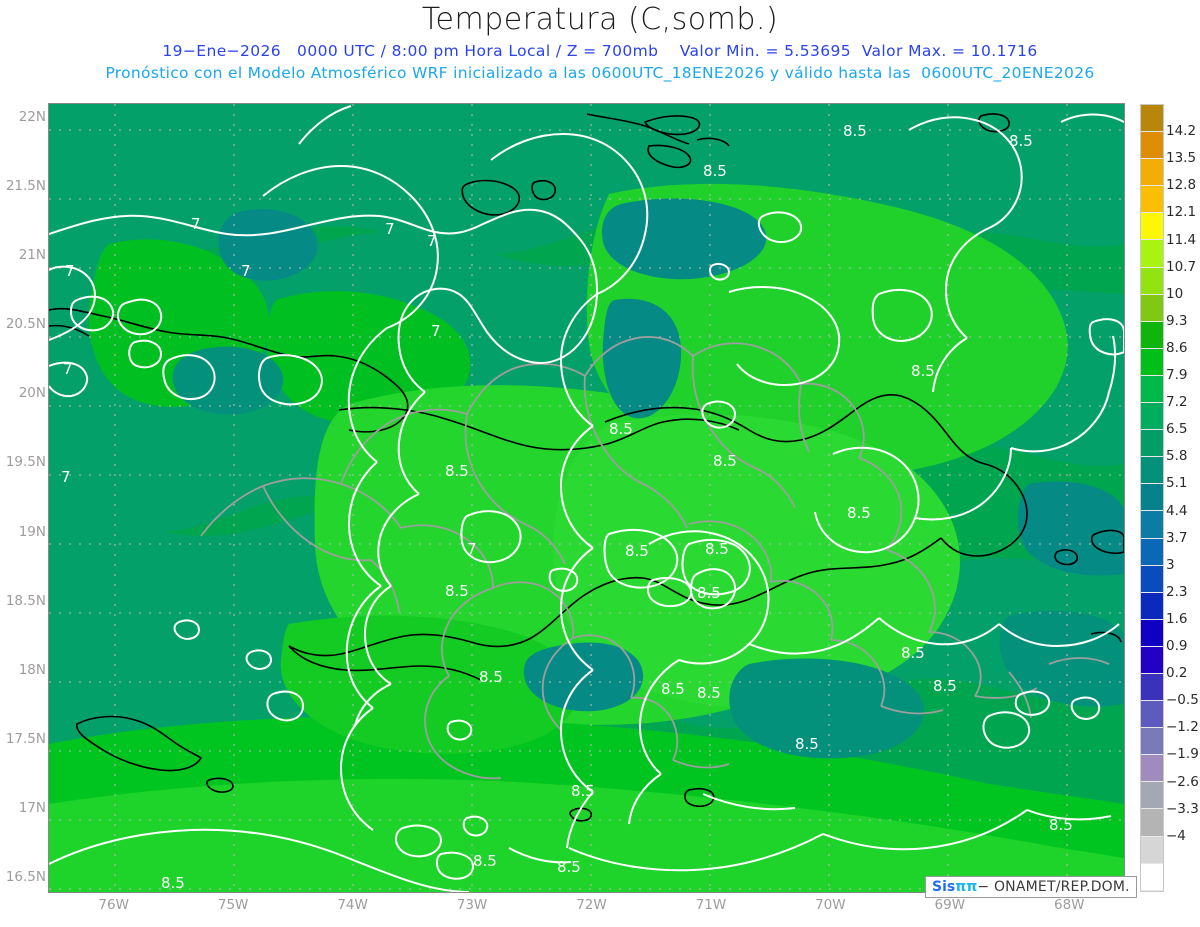 The width and height of the screenshot is (1200, 927). Describe the element at coordinates (25, 877) in the screenshot. I see `latitude-tick-label: 16.5N` at that location.